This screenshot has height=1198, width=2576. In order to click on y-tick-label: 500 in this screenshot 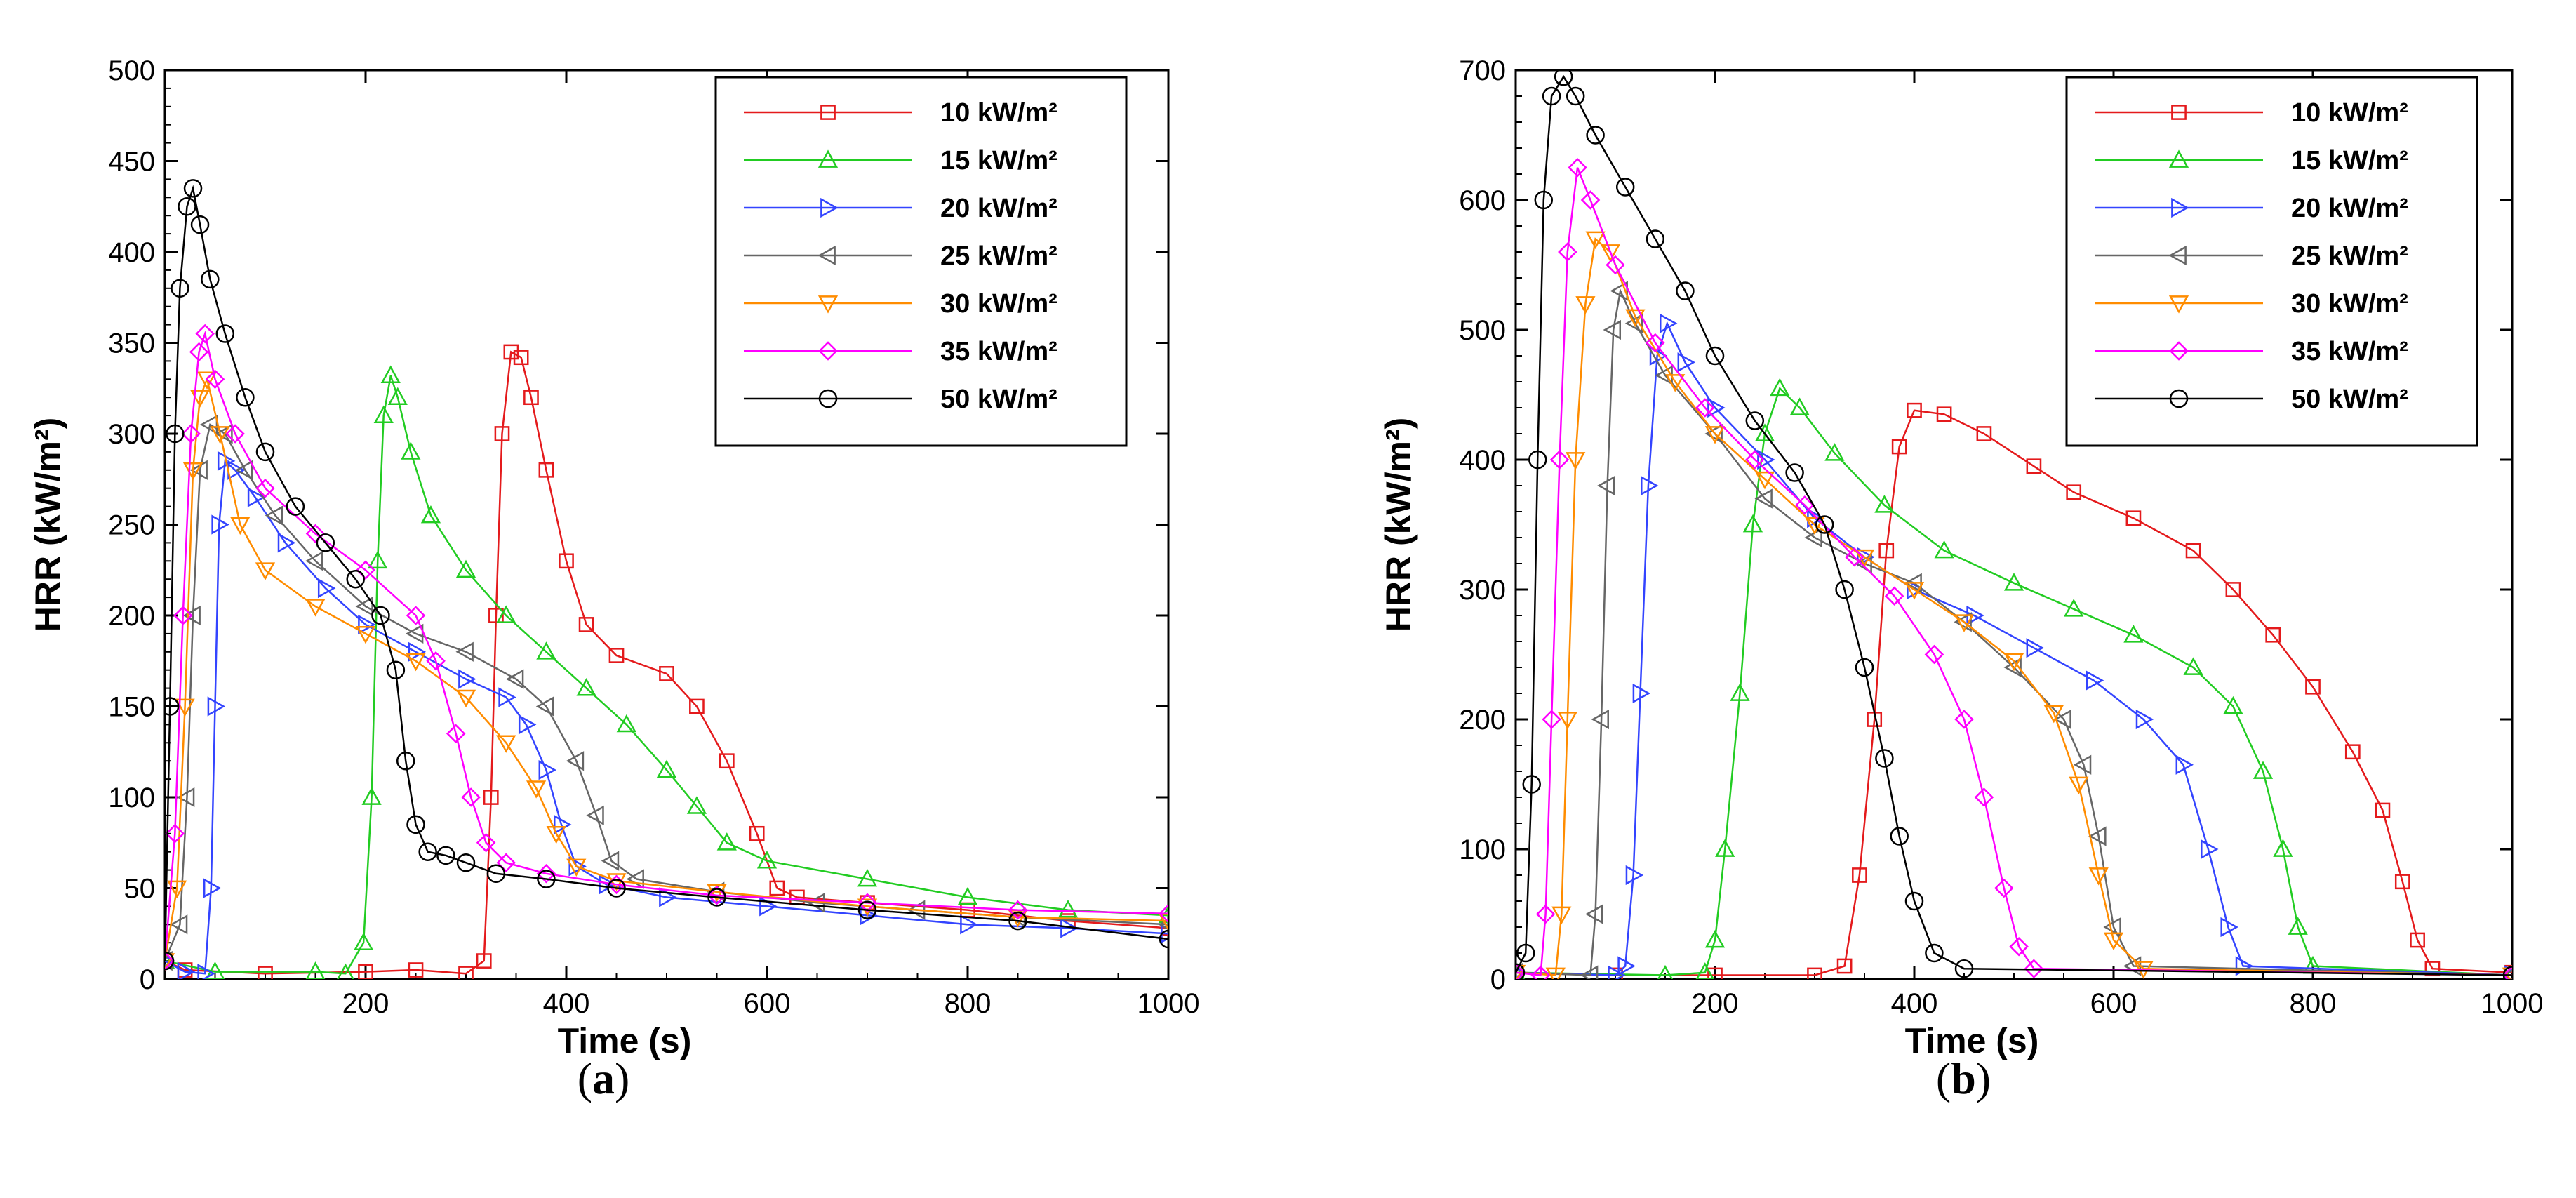, I will do `click(131, 70)`.